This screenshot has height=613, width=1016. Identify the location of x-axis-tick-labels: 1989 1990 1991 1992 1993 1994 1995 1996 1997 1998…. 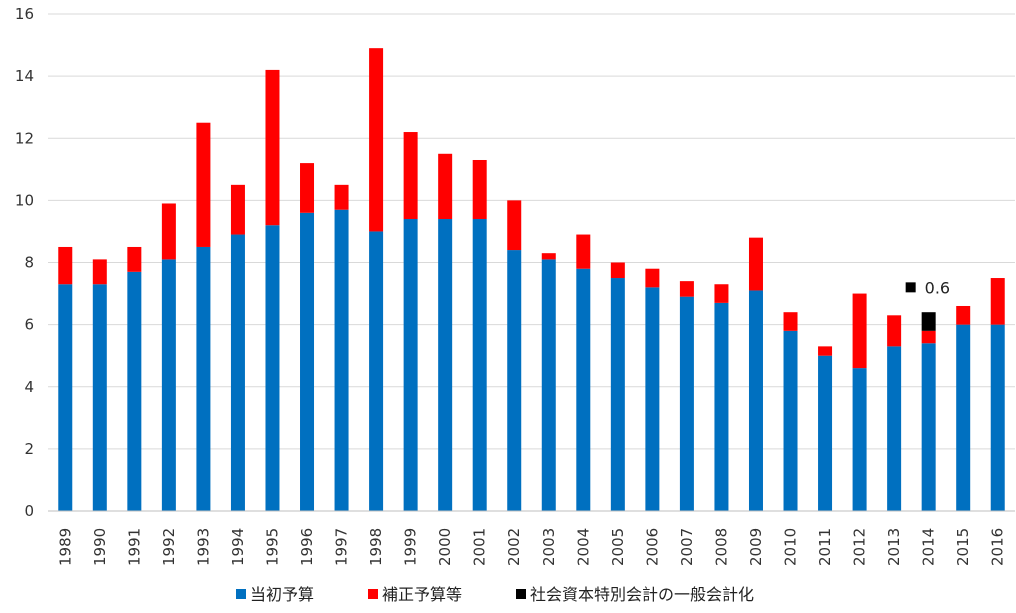
(531, 547).